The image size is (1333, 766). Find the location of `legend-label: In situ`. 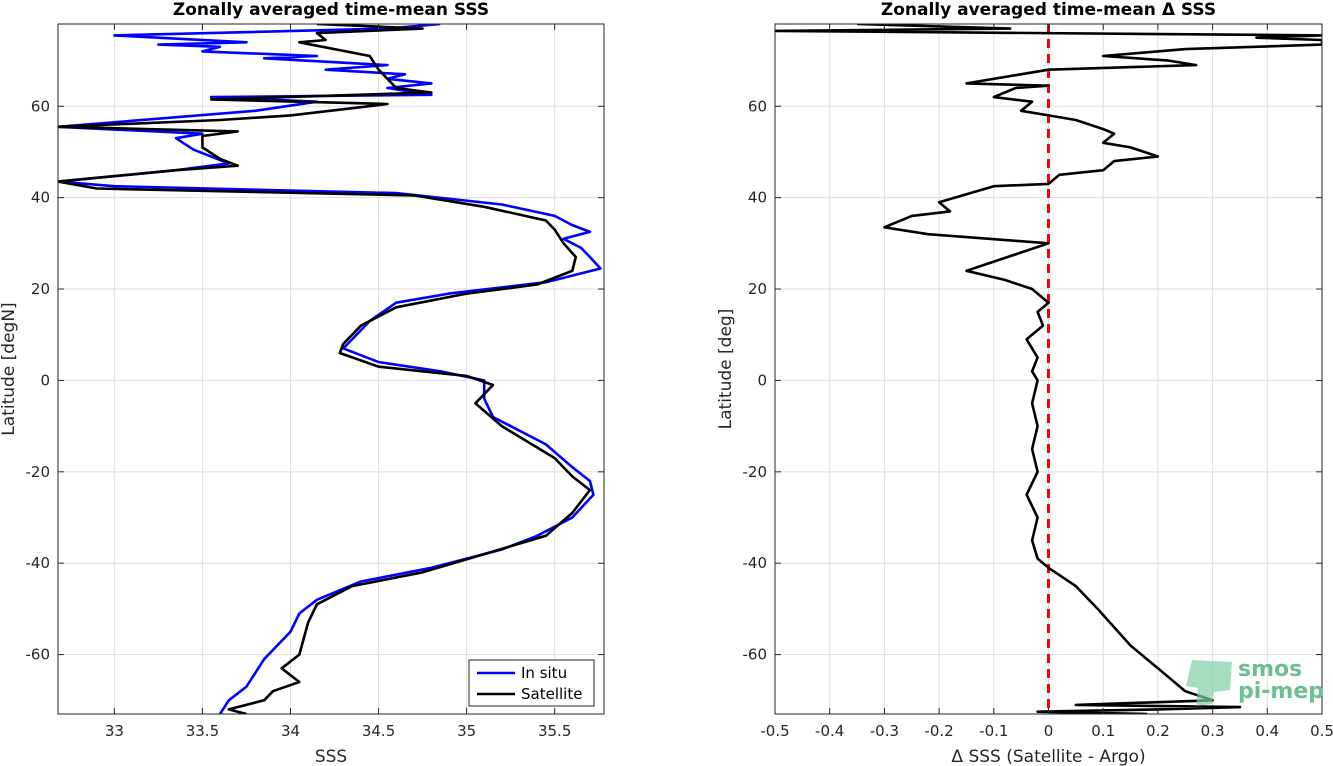

legend-label: In situ is located at coordinates (544, 673).